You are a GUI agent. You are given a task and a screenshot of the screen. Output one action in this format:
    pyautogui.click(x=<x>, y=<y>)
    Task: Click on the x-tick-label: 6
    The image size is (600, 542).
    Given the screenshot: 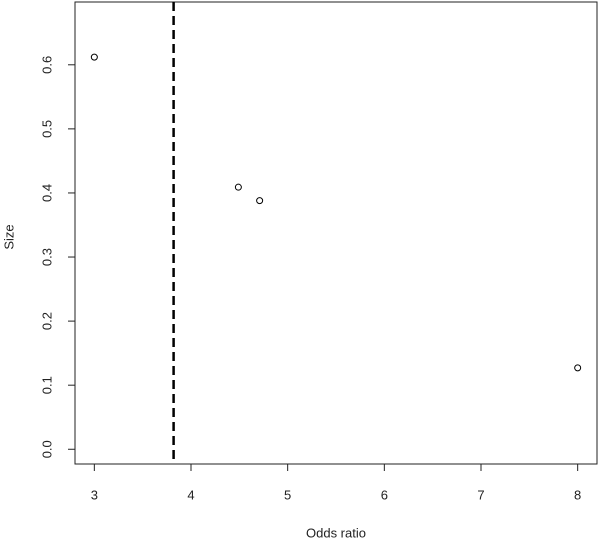 What is the action you would take?
    pyautogui.click(x=384, y=494)
    